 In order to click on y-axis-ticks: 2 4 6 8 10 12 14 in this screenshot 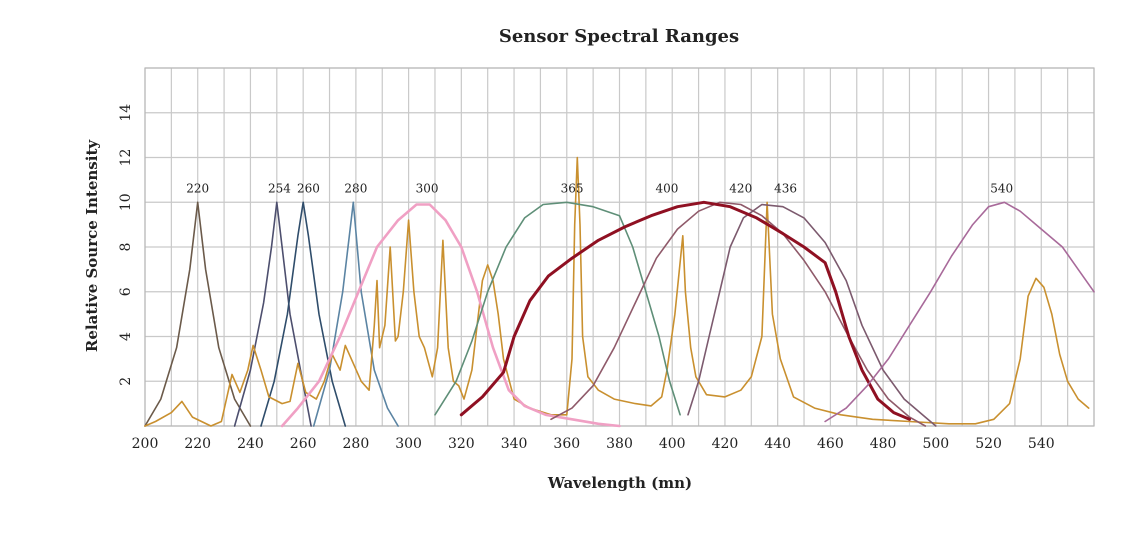, I will do `click(126, 245)`.